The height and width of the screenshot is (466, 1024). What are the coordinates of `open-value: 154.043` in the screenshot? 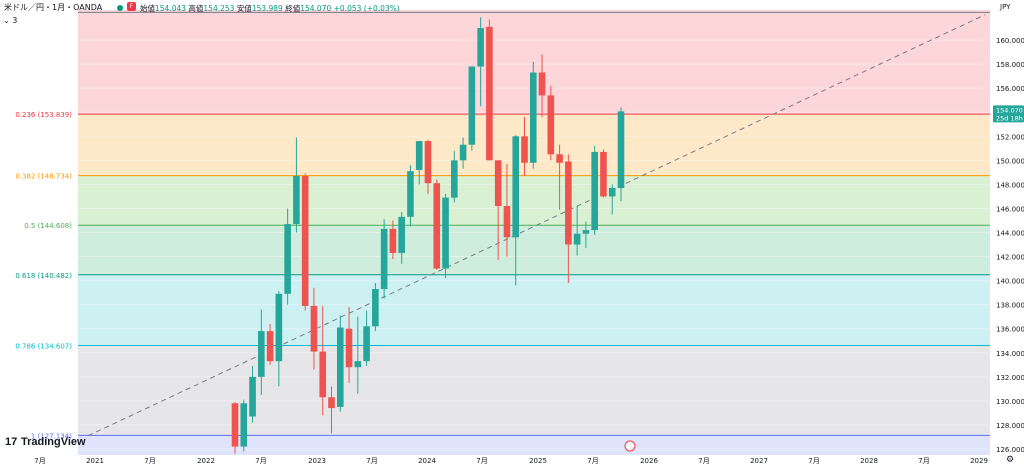 It's located at (171, 8).